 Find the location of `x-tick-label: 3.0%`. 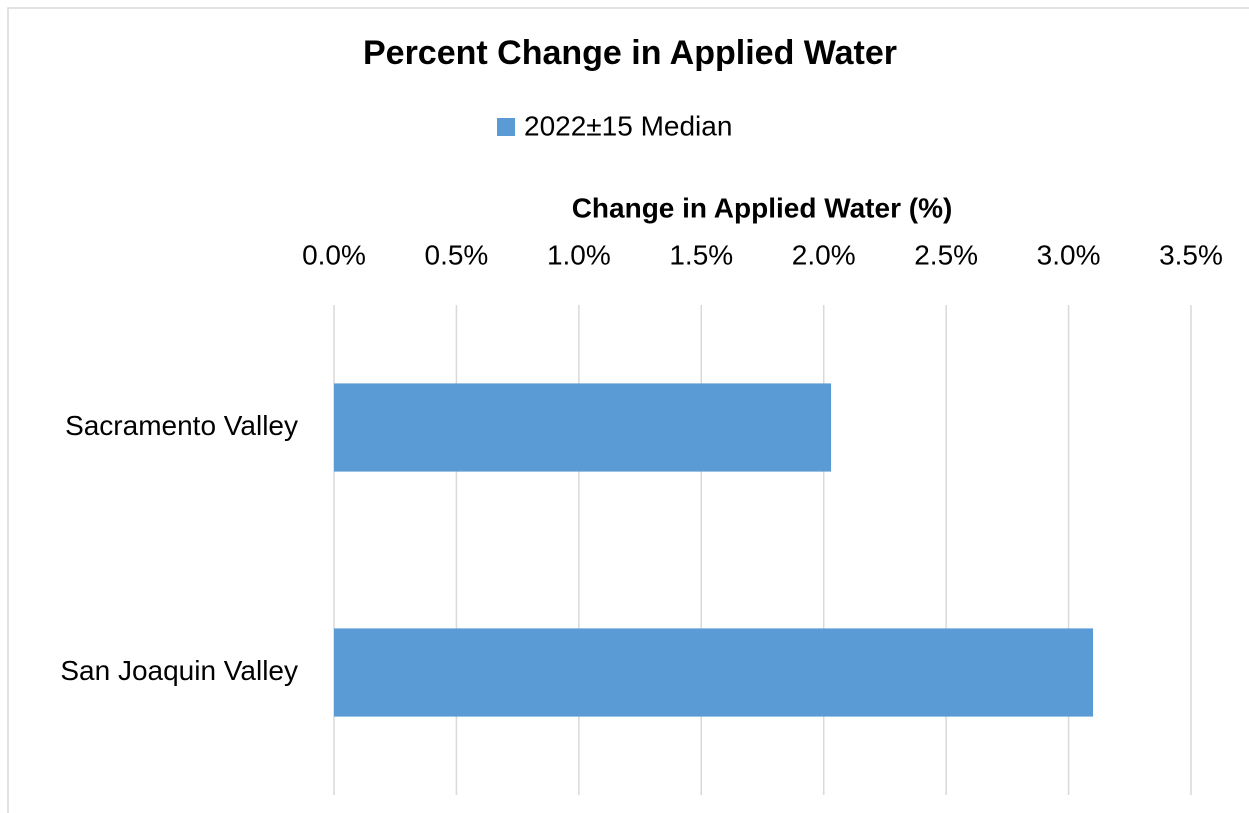

x-tick-label: 3.0% is located at coordinates (1069, 254).